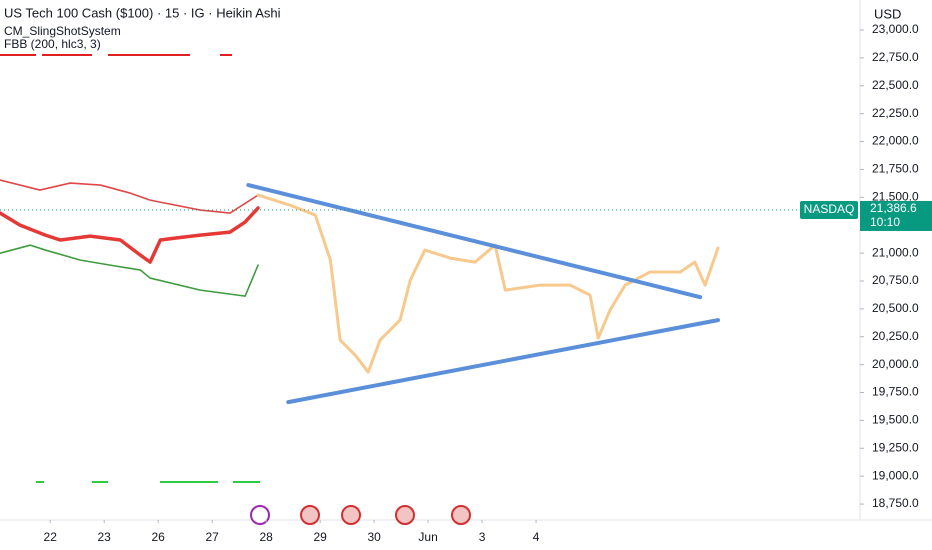 The height and width of the screenshot is (550, 932). What do you see at coordinates (320, 537) in the screenshot?
I see `x-tick-label: 29` at bounding box center [320, 537].